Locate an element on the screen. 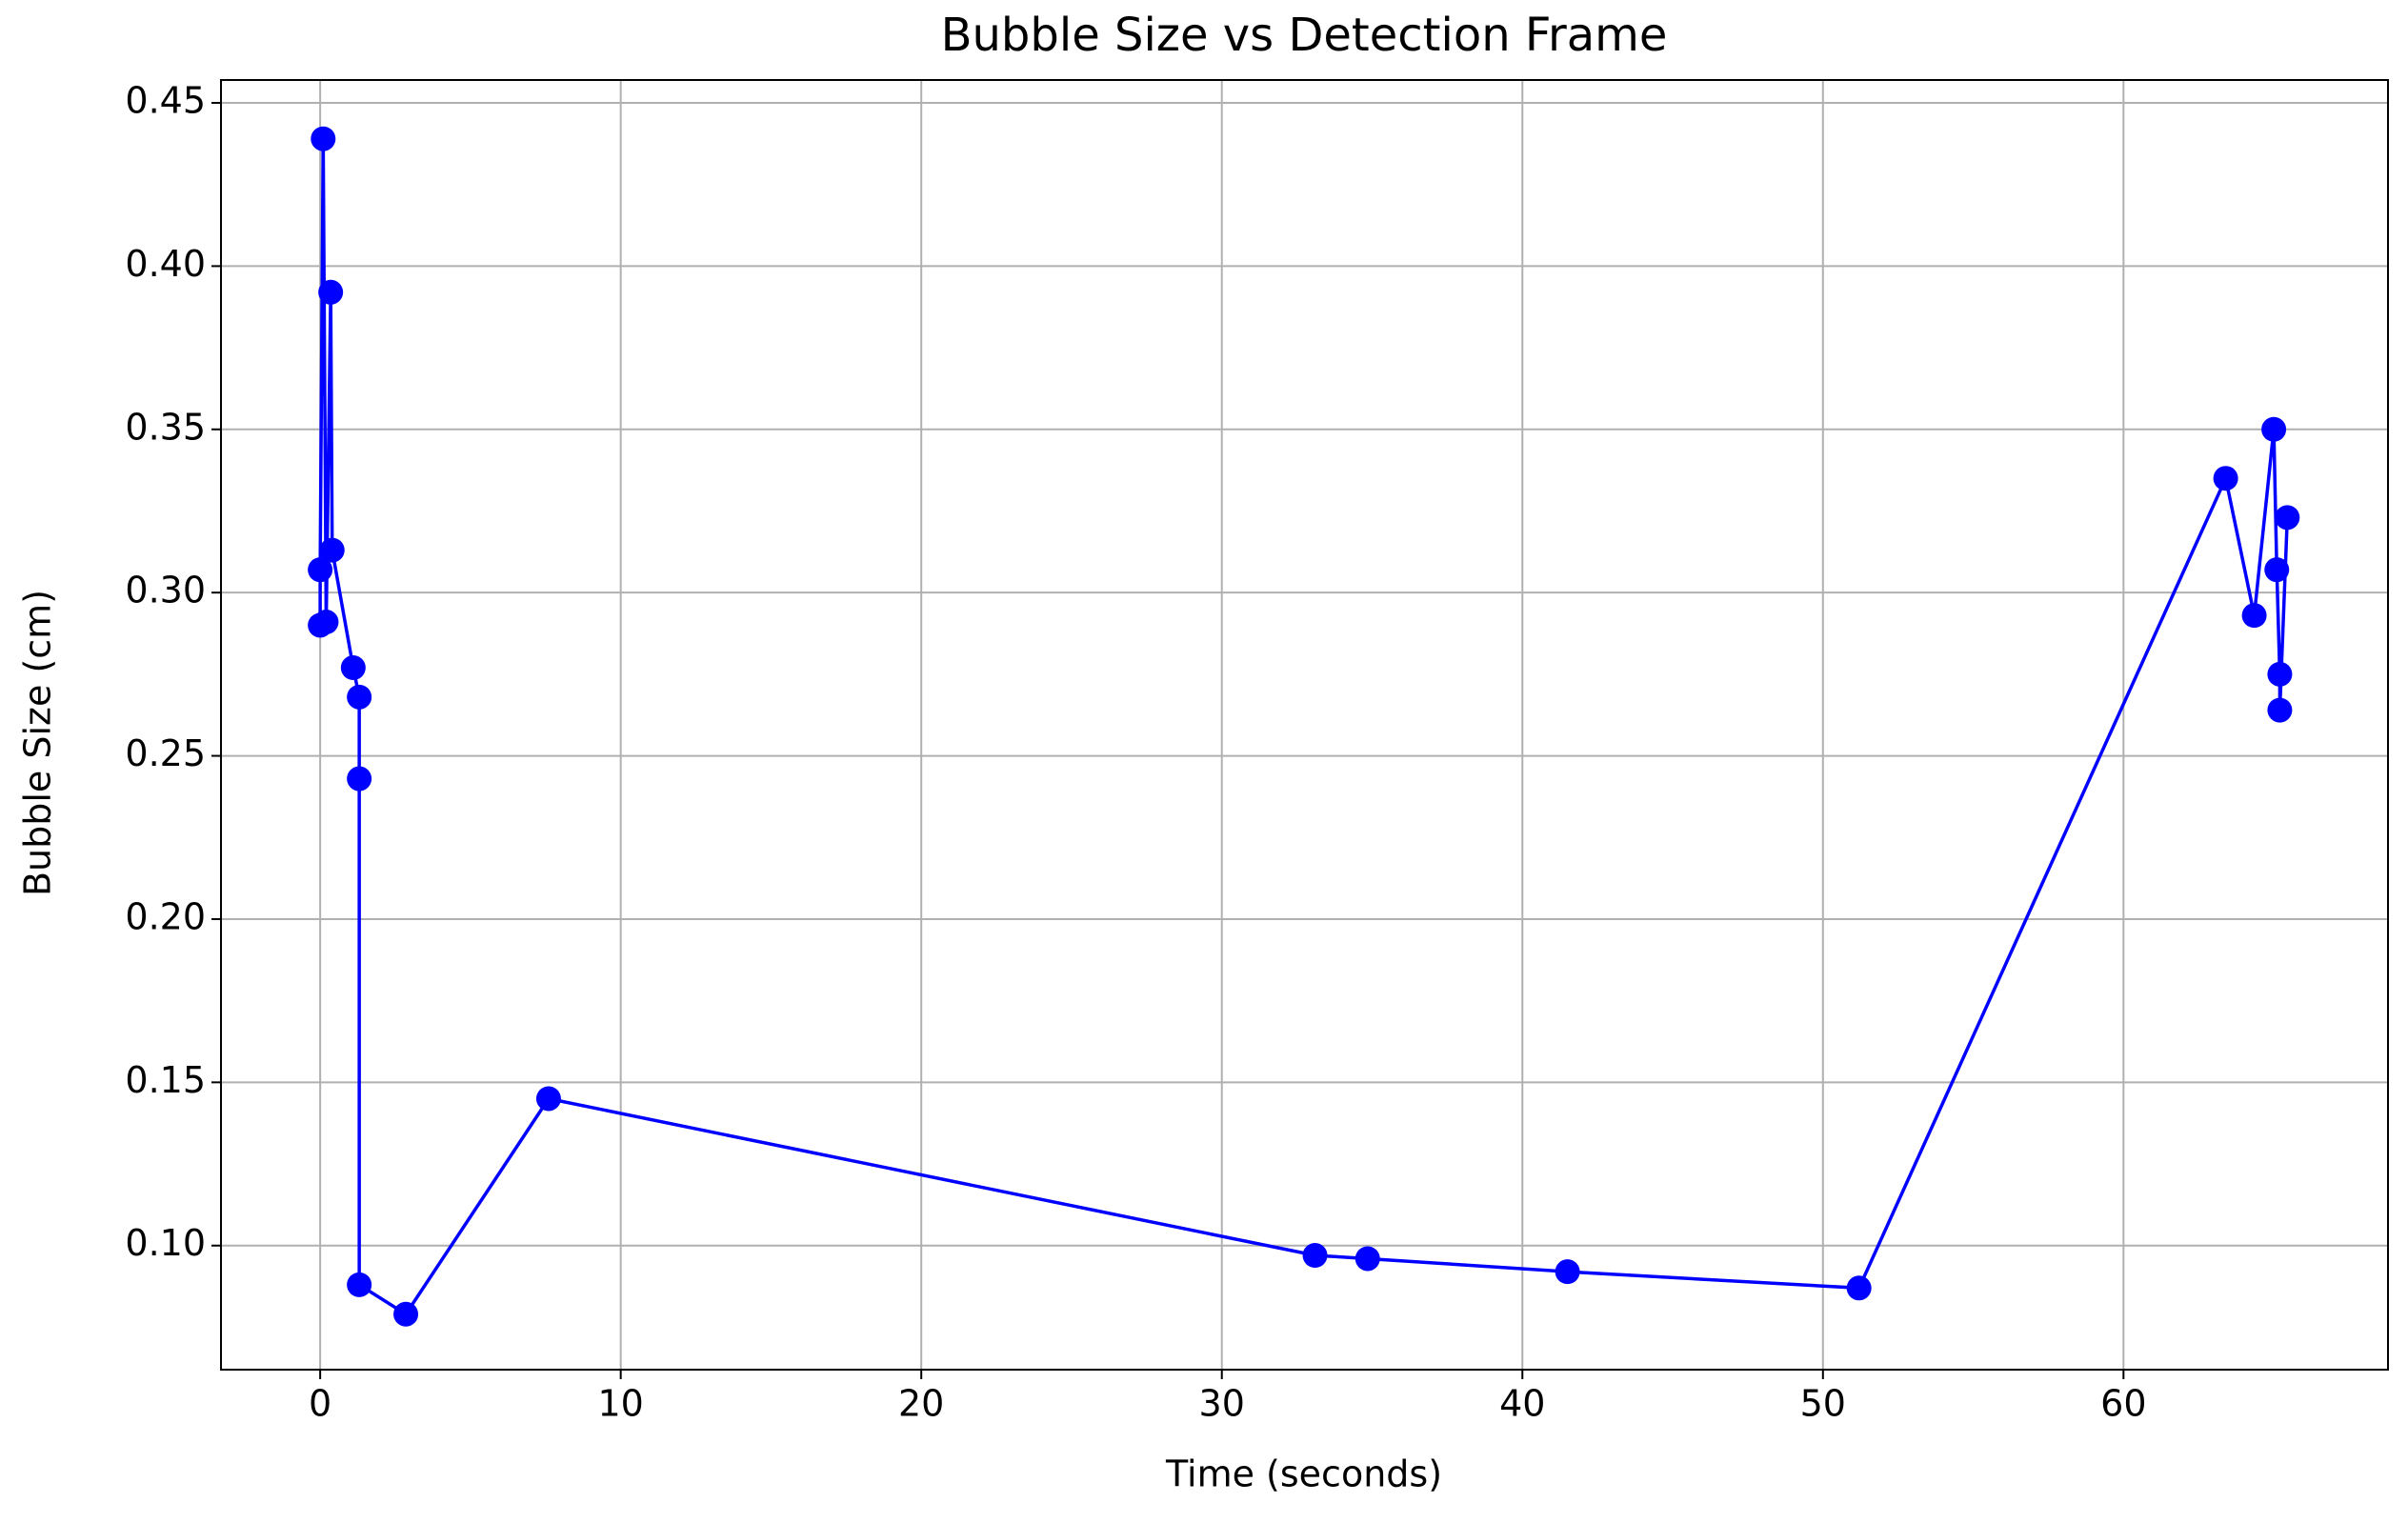 This screenshot has height=1523, width=2408. y-tick-label: 0.15 is located at coordinates (165, 1080).